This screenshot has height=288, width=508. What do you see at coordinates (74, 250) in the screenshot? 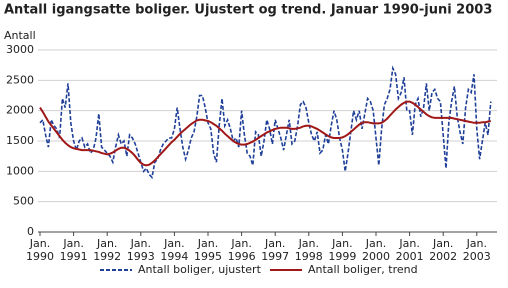
I see `x-tick-label: Jan. 1991` at bounding box center [74, 250].